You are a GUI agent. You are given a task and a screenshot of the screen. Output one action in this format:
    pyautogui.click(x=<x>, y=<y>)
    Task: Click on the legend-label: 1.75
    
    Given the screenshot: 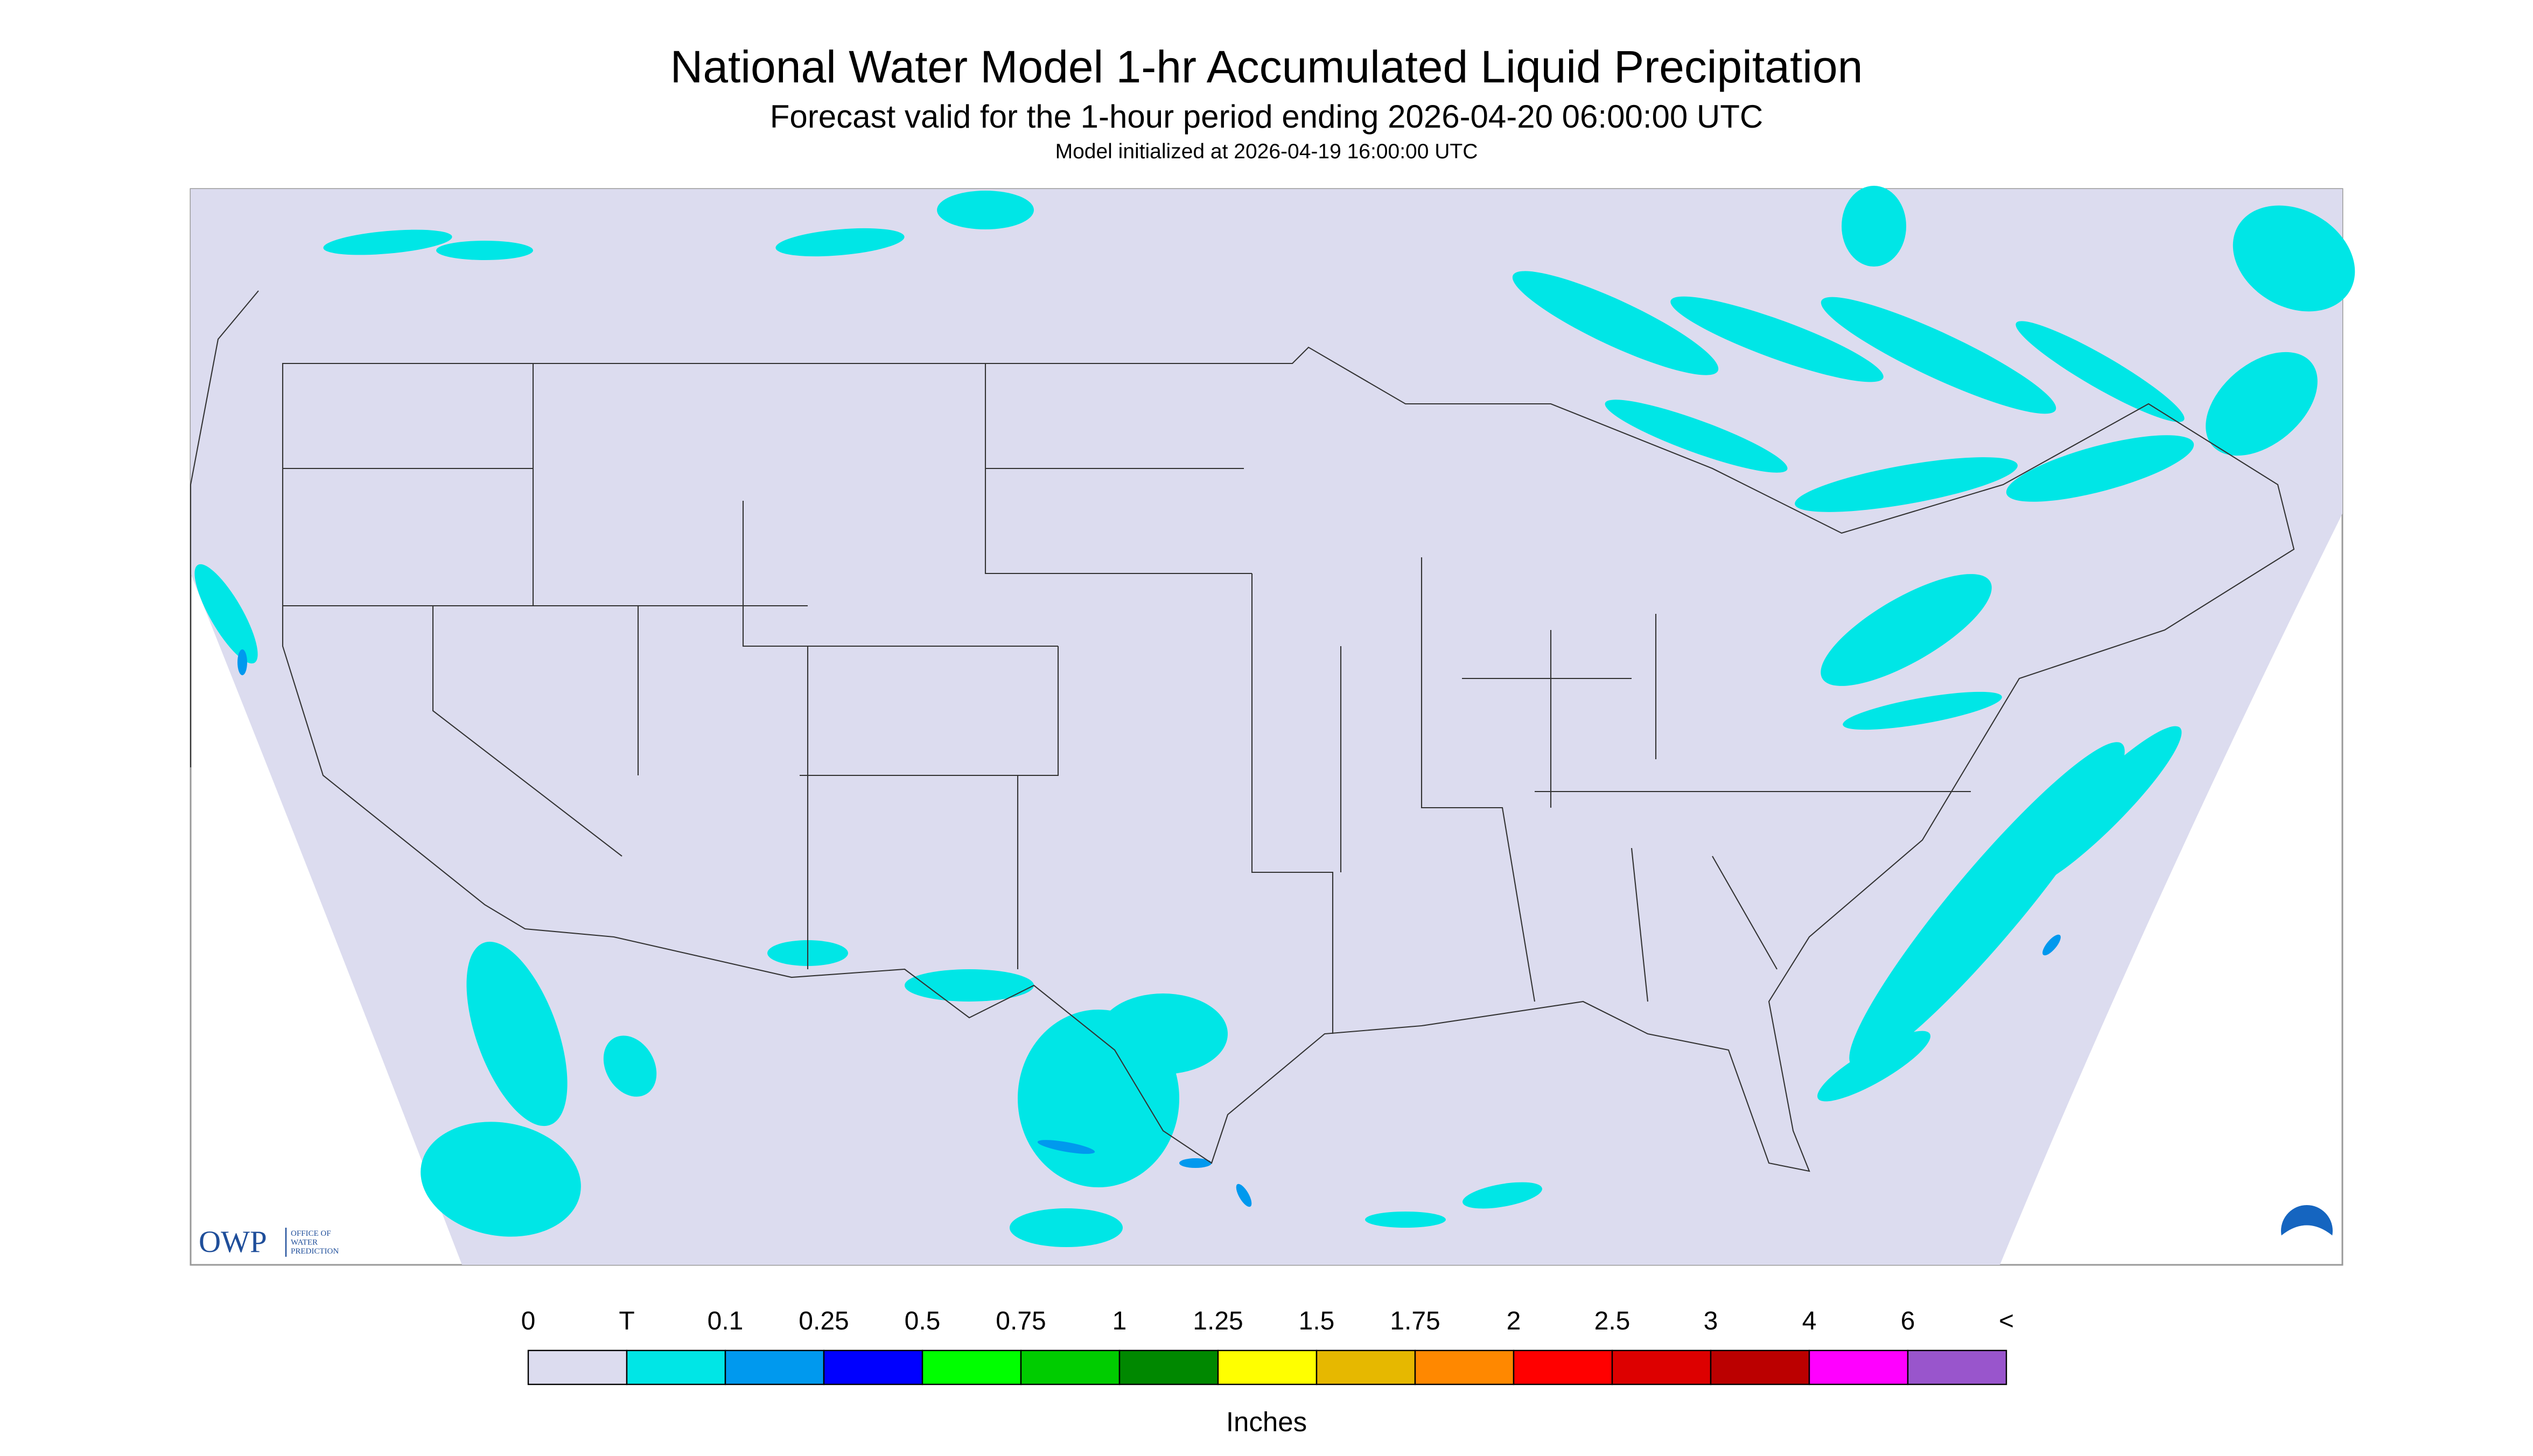 What is the action you would take?
    pyautogui.click(x=1415, y=1321)
    